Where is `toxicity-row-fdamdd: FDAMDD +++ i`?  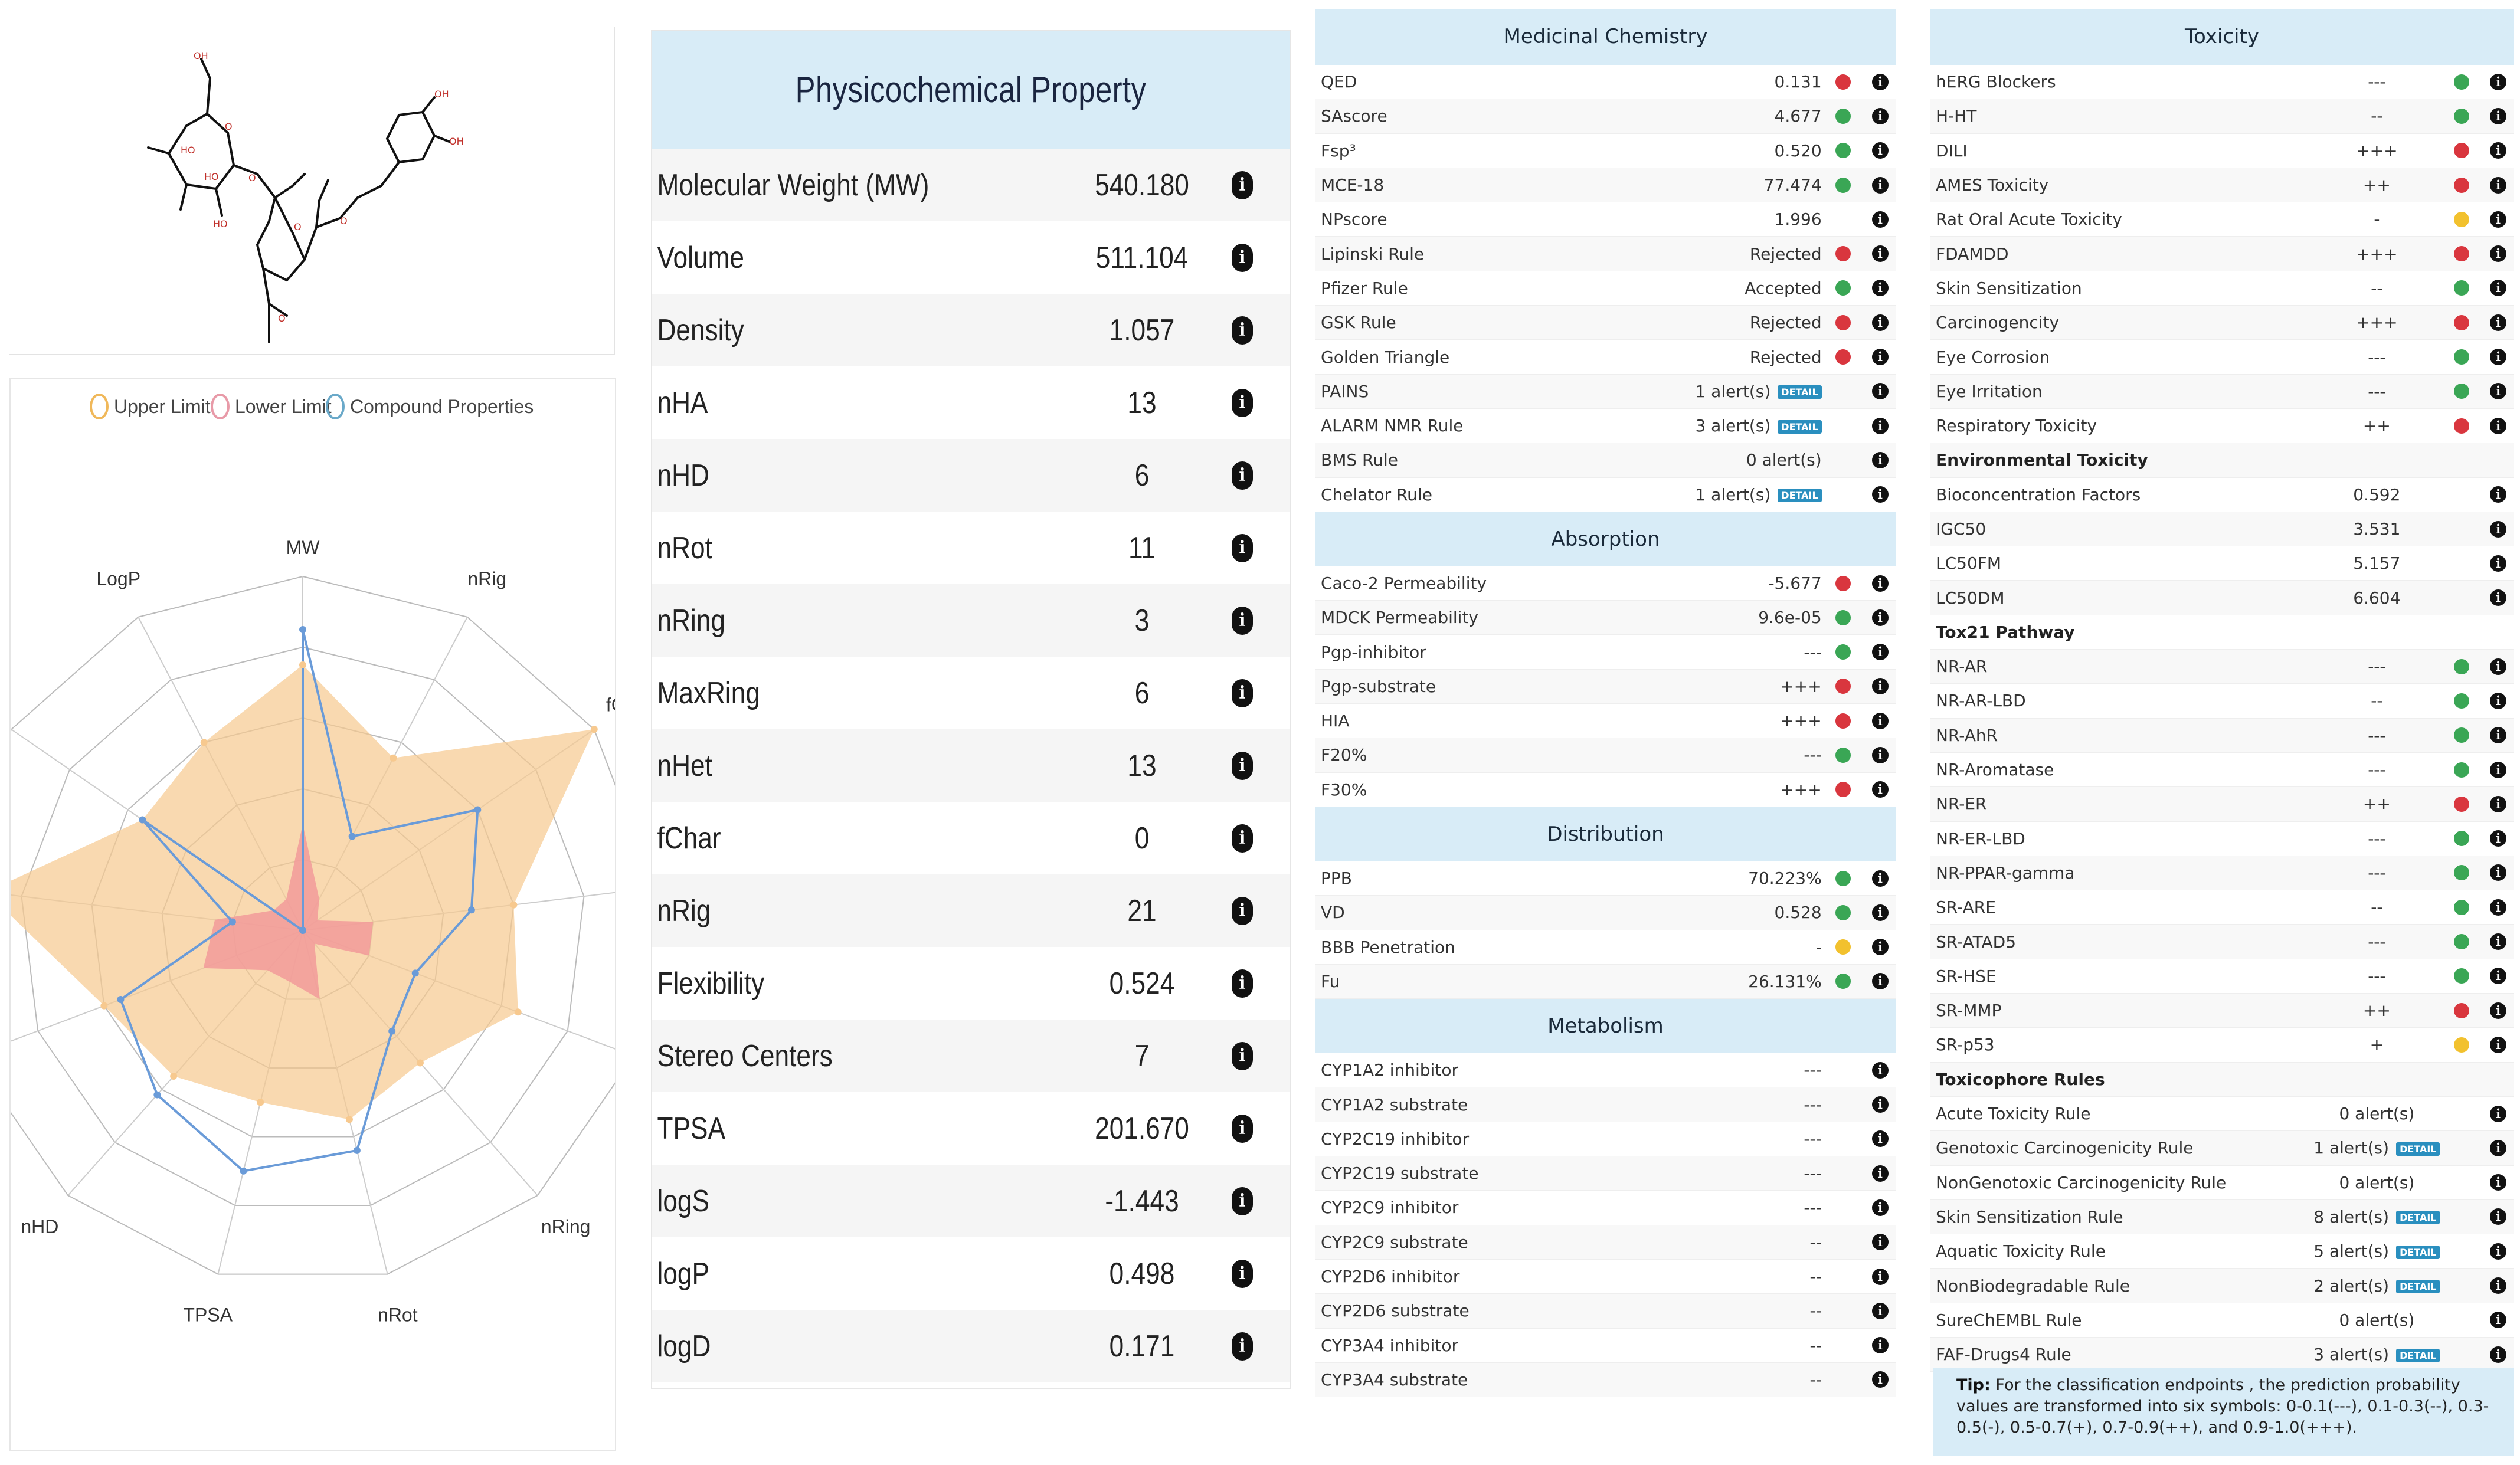
toxicity-row-fdamdd: FDAMDD +++ i is located at coordinates (2222, 254).